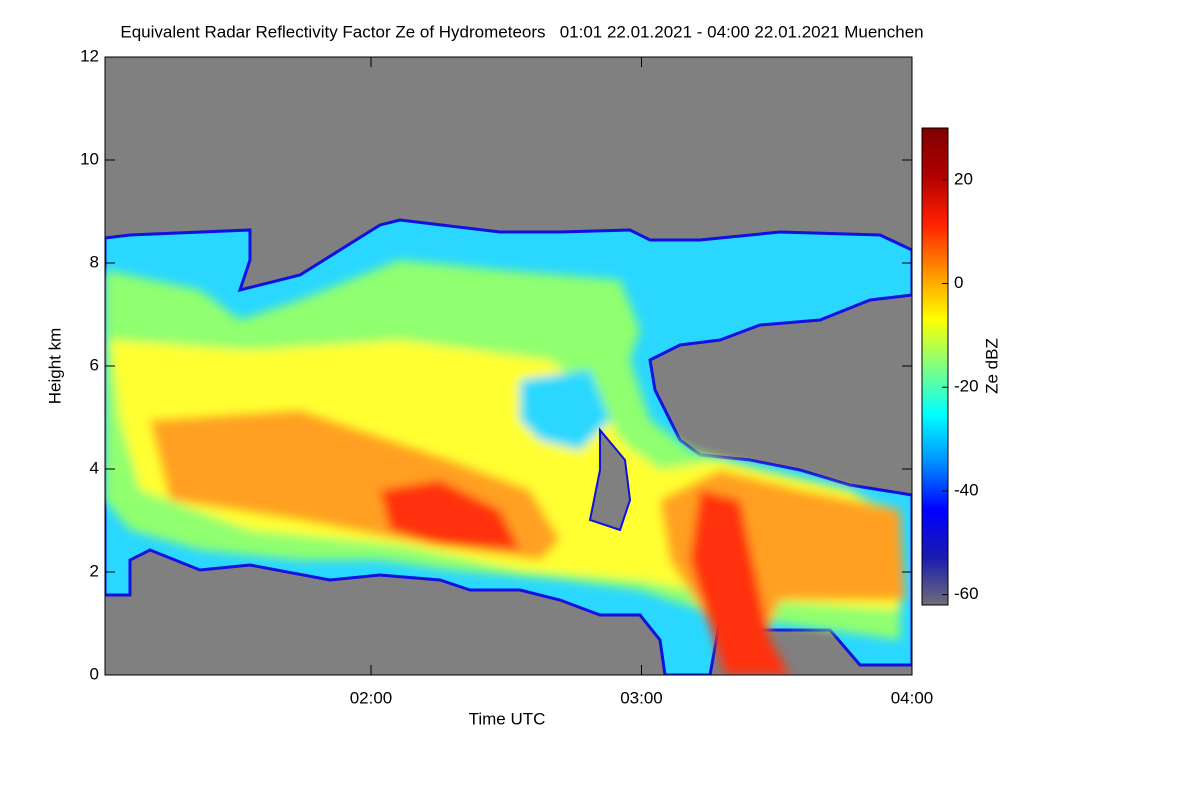  What do you see at coordinates (89, 158) in the screenshot?
I see `y-tick-label: 10` at bounding box center [89, 158].